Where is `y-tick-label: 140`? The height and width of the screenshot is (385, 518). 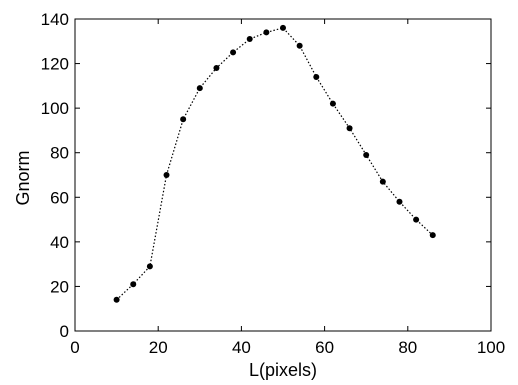 y-tick-label: 140 is located at coordinates (55, 19).